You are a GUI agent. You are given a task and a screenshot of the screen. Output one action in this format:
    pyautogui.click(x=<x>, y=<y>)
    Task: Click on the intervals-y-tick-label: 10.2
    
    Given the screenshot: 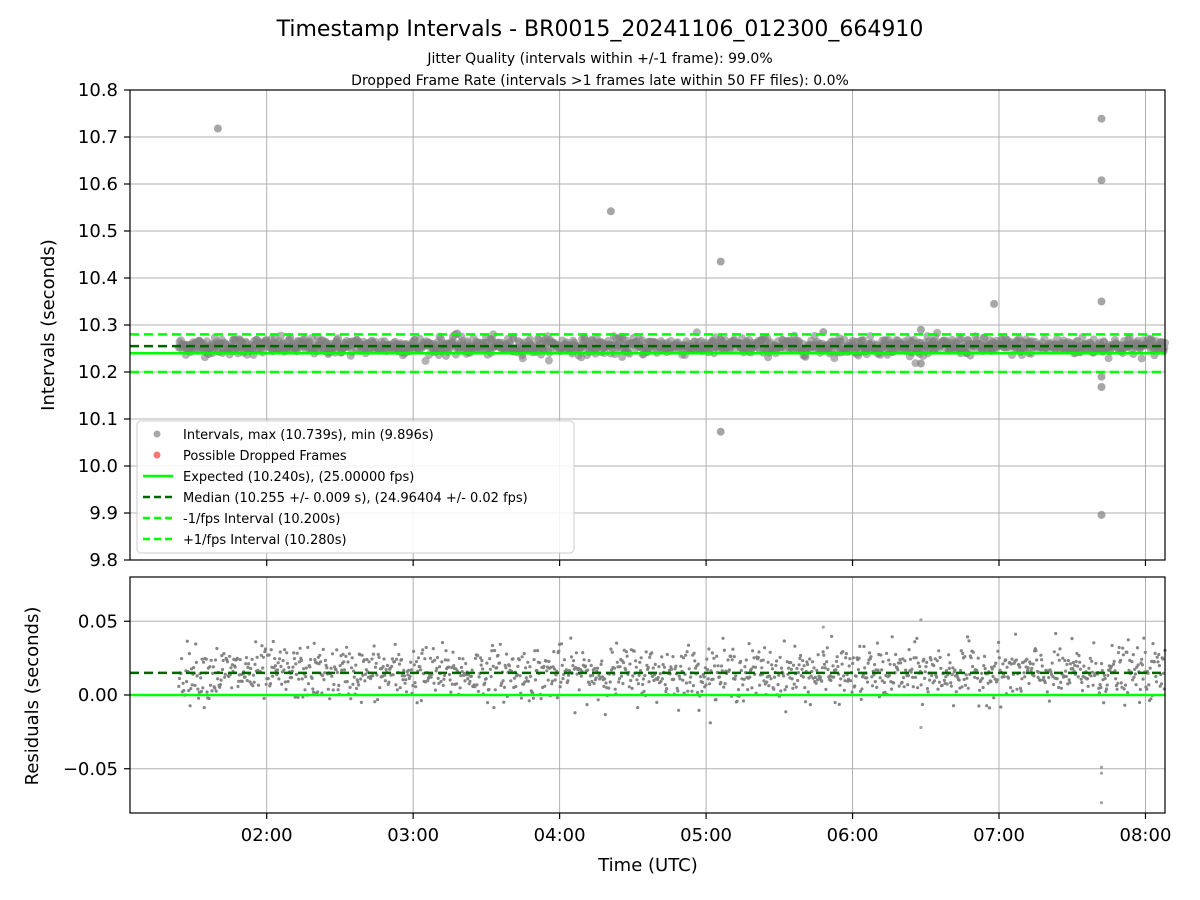 What is the action you would take?
    pyautogui.click(x=98, y=372)
    